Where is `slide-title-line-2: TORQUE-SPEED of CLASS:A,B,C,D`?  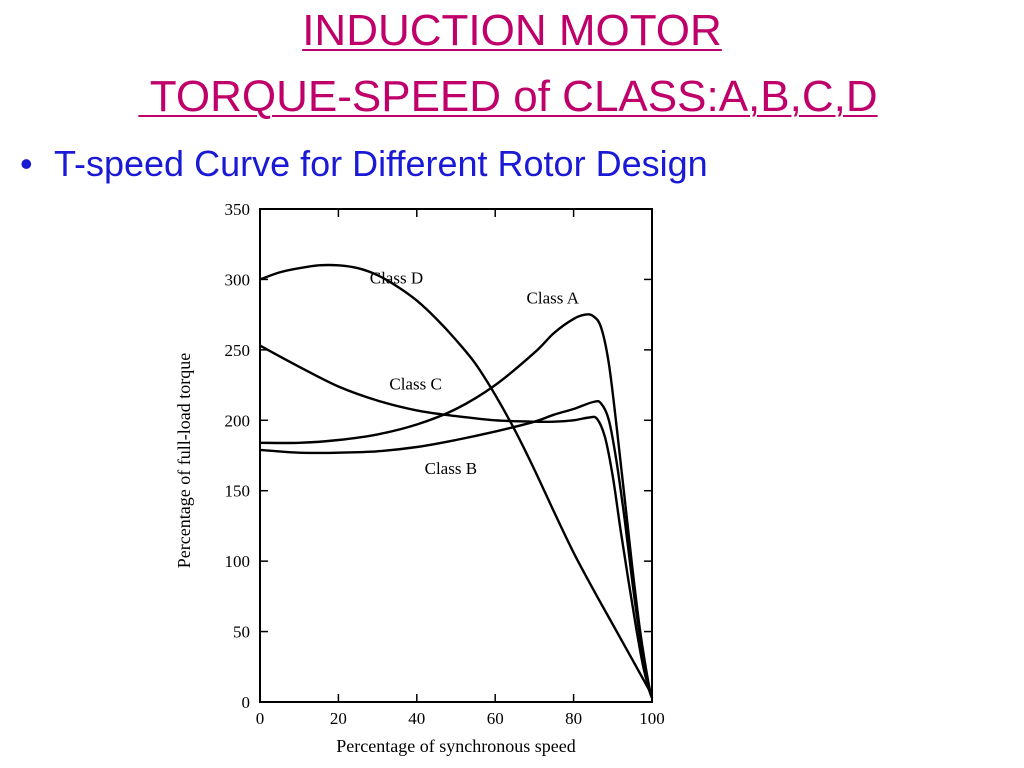
slide-title-line-2: TORQUE-SPEED of CLASS:A,B,C,D is located at coordinates (508, 96).